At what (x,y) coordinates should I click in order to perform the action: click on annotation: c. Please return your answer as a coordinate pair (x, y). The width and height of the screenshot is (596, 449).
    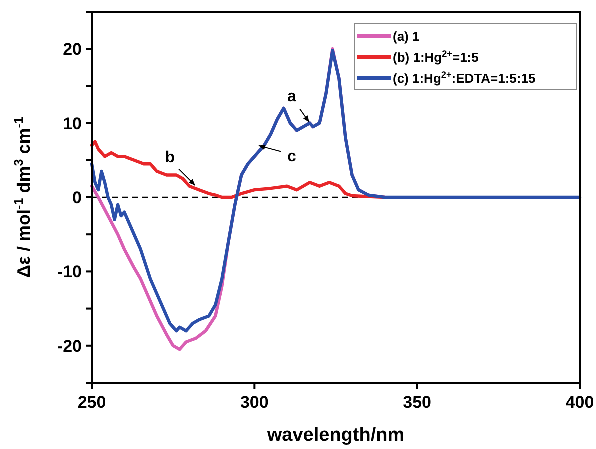
    Looking at the image, I should click on (291, 157).